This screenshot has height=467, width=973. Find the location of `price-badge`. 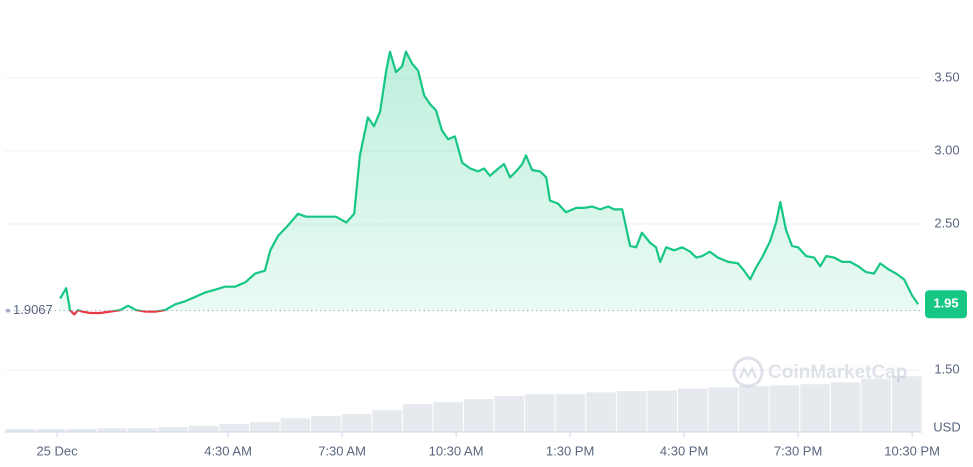

price-badge is located at coordinates (946, 304).